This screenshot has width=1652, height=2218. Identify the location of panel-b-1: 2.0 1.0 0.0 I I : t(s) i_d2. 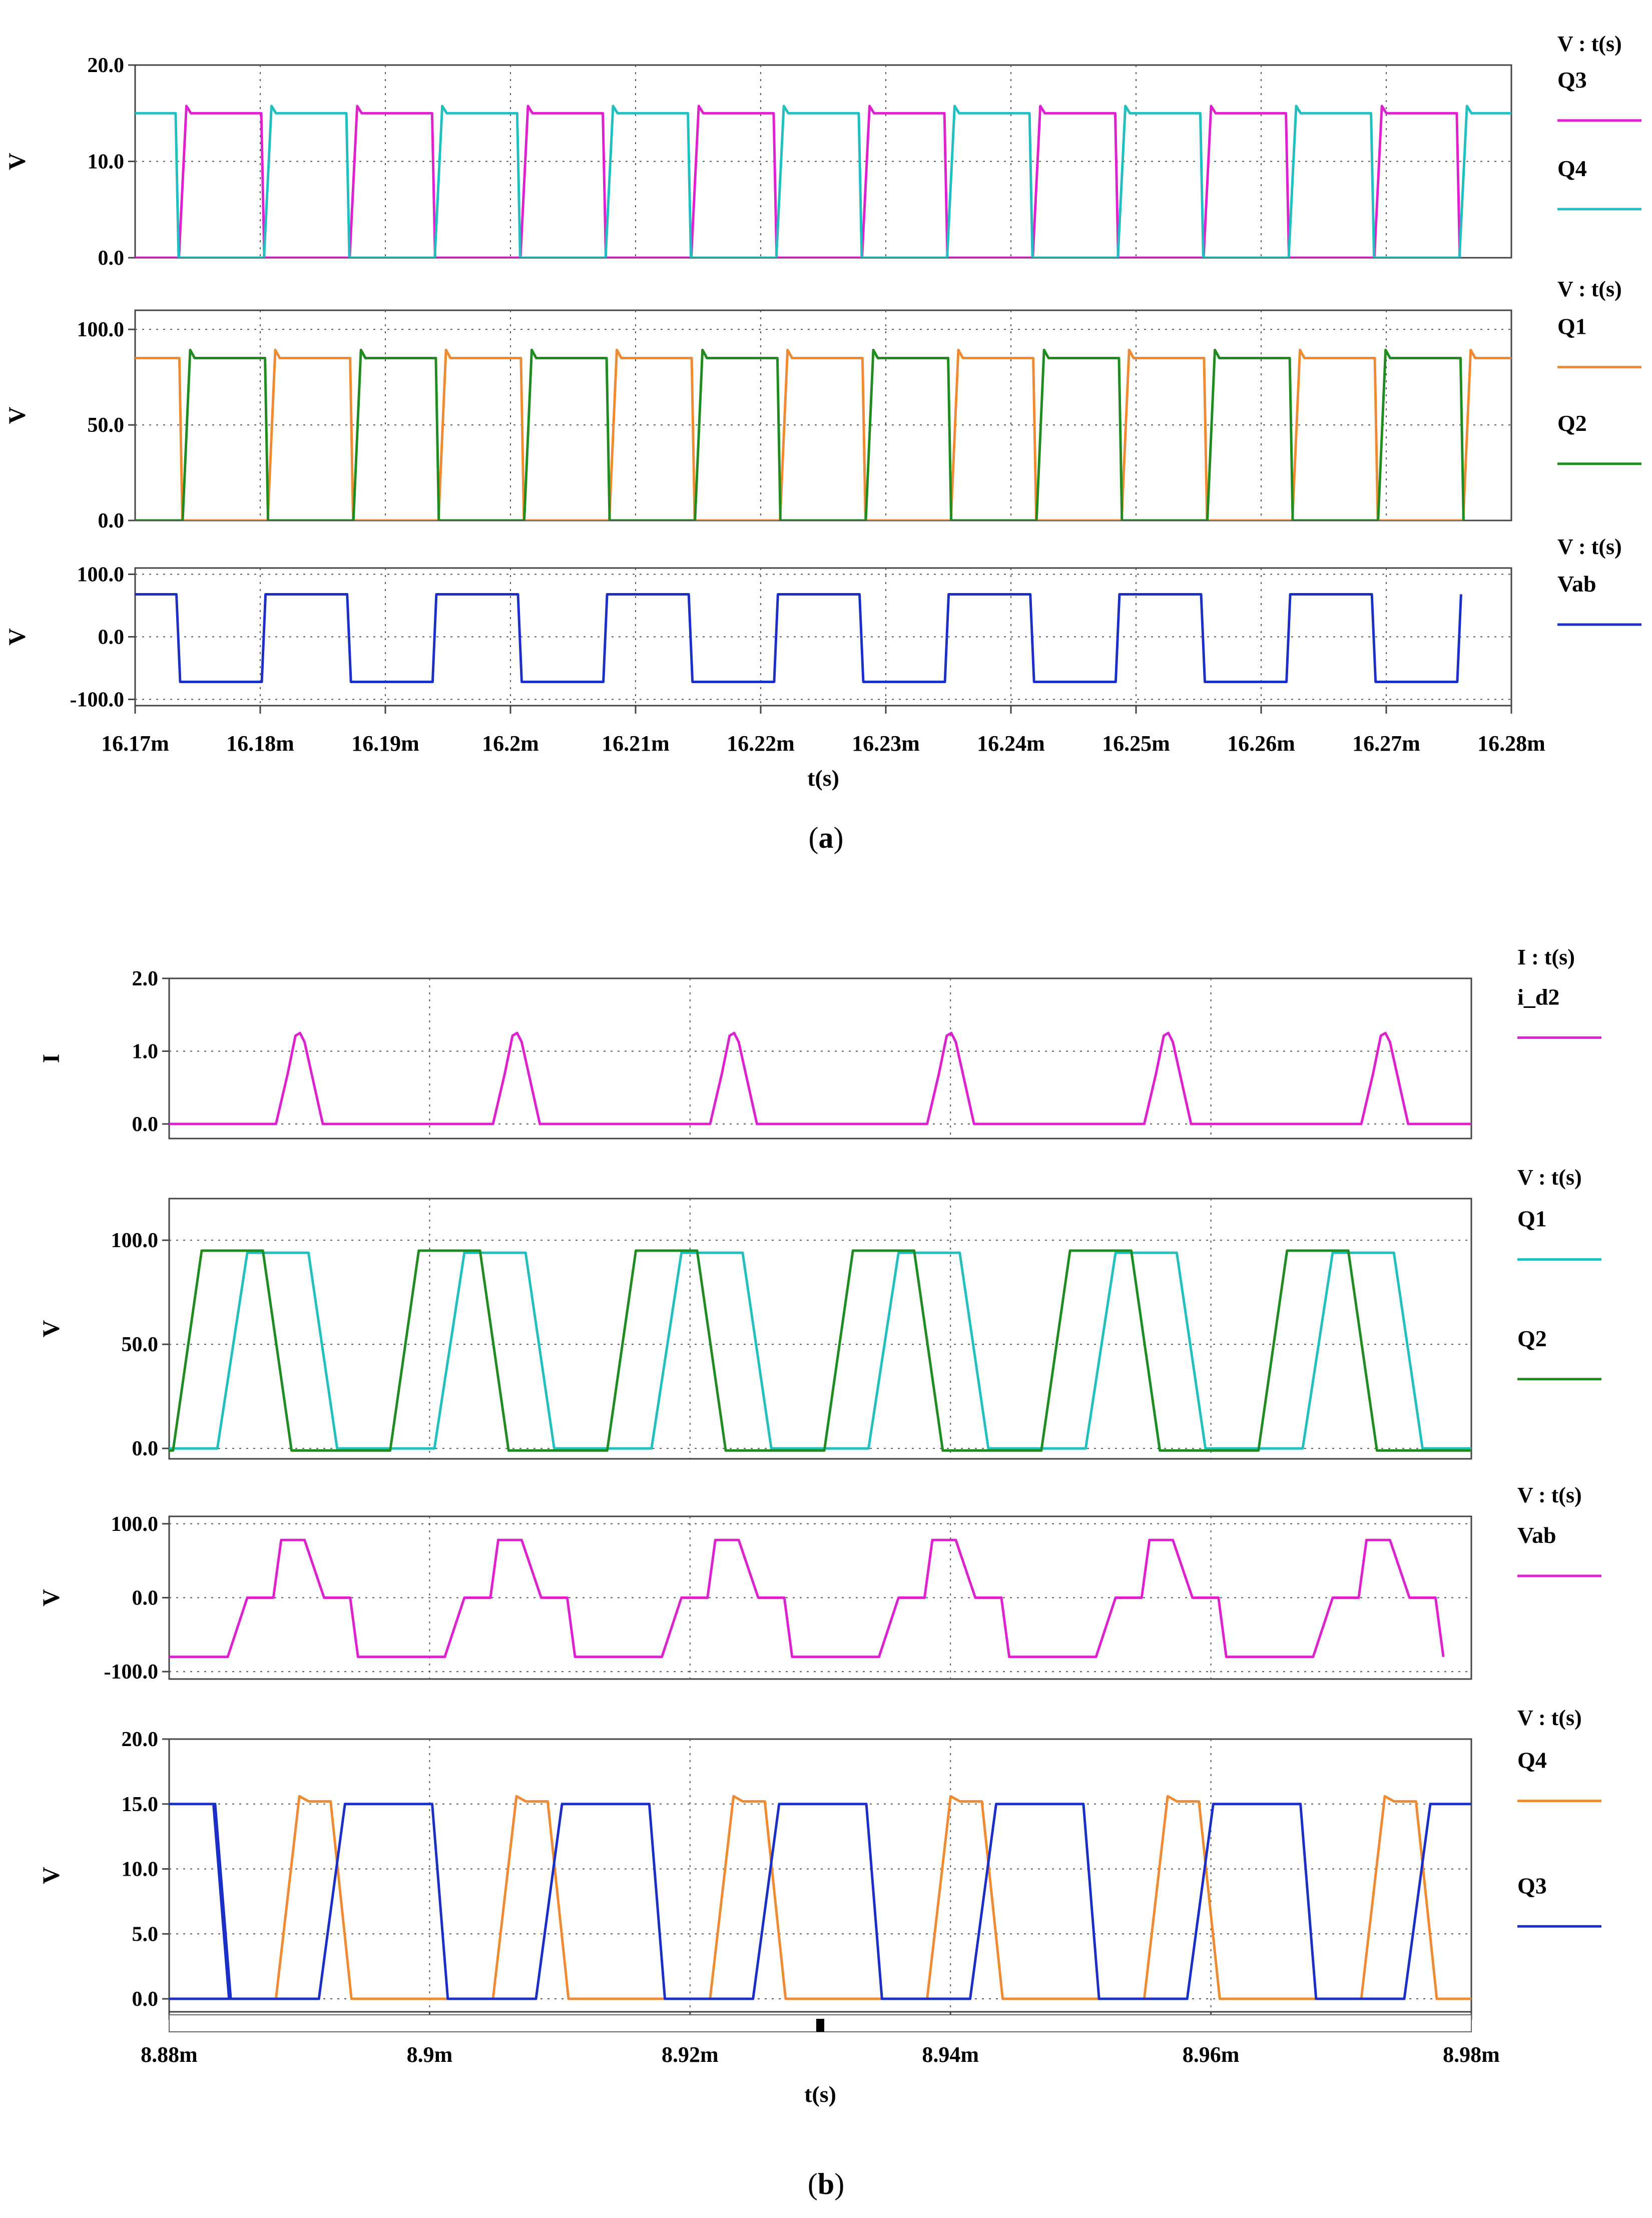
(819, 1042).